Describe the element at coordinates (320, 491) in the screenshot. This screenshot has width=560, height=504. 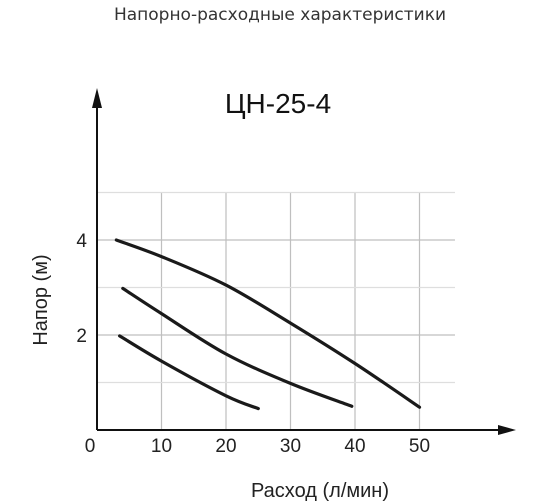
I see `x-axis-label: Расход (л/мин)` at that location.